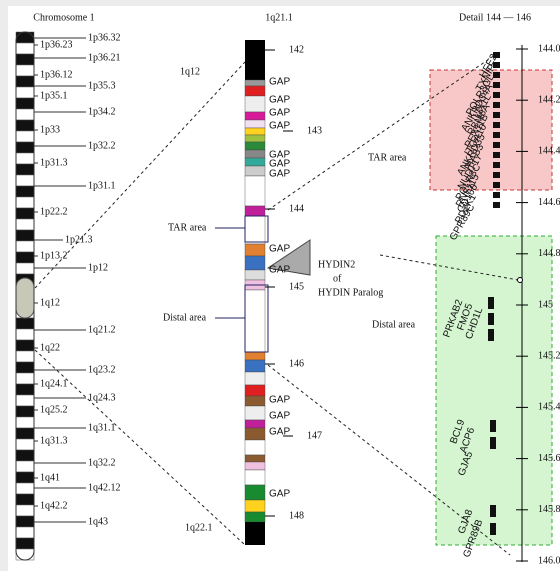  Describe the element at coordinates (256, 229) in the screenshot. I see `tar-frame` at that location.